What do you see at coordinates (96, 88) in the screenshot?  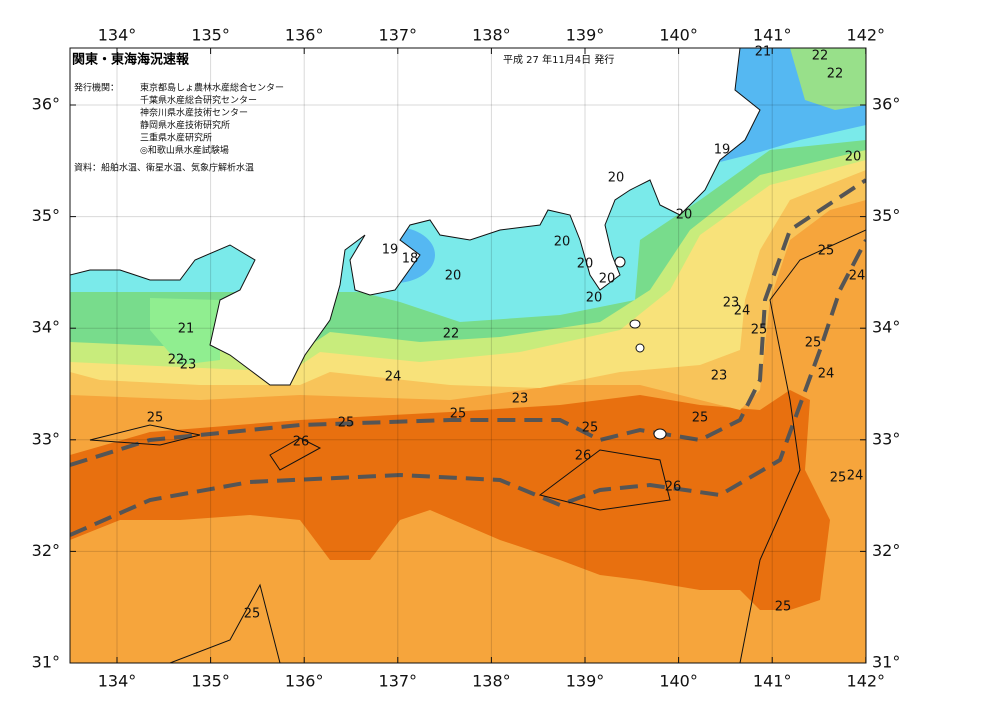 I see `publisher-label: 発行機関：` at bounding box center [96, 88].